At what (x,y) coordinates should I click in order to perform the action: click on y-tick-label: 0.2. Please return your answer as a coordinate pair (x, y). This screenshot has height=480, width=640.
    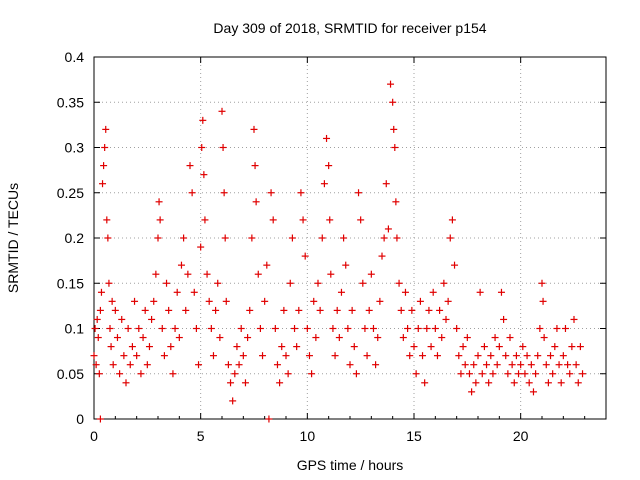
    Looking at the image, I should click on (75, 238).